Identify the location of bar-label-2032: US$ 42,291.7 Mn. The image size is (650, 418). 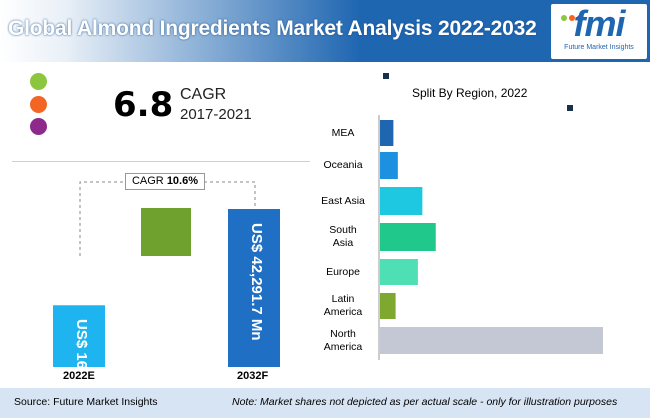
(256, 282).